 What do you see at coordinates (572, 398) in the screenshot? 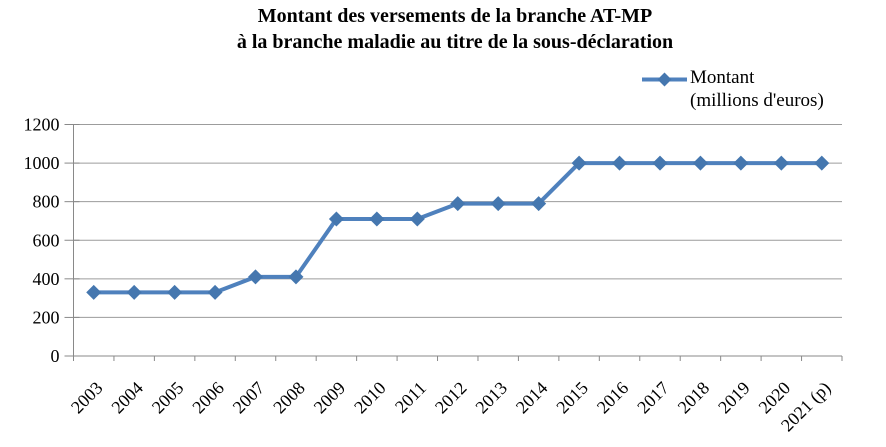
I see `x-axis-label: 2015` at bounding box center [572, 398].